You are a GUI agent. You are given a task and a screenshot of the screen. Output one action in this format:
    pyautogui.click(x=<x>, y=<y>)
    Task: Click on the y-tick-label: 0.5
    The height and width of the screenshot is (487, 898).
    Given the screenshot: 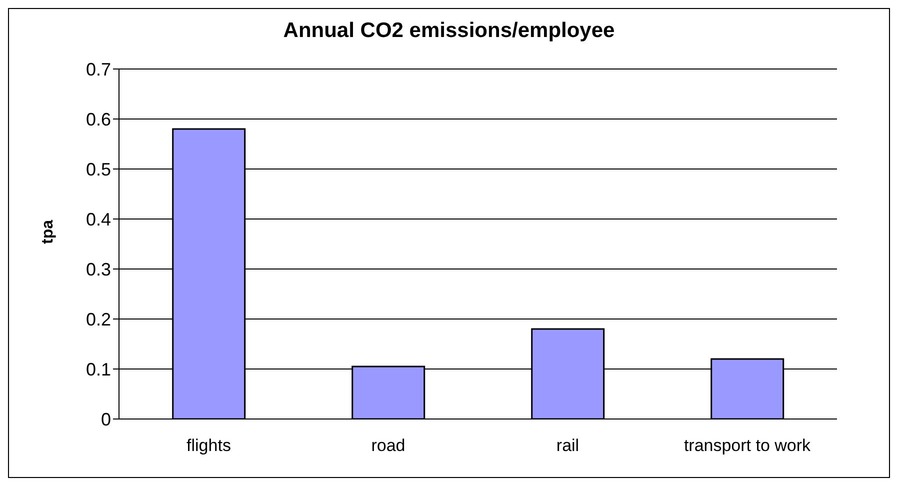 What is the action you would take?
    pyautogui.click(x=98, y=169)
    